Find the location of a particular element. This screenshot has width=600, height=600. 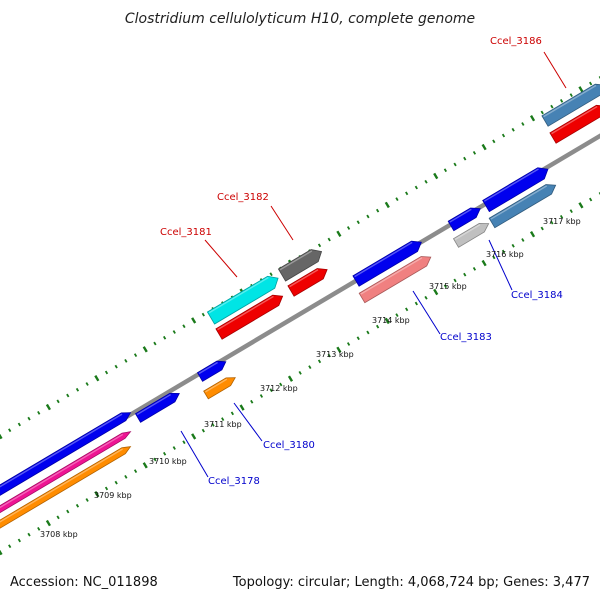

gene-label-ccel-3186: Ccel_3186 is located at coordinates (516, 41).